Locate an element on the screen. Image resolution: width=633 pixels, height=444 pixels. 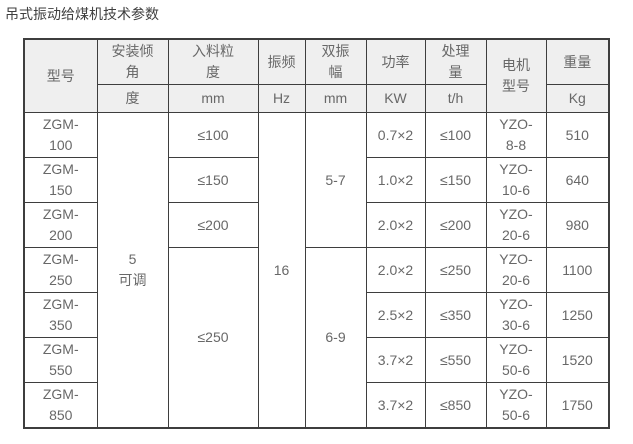
model-cell: ZGM- 150 is located at coordinates (60, 180).